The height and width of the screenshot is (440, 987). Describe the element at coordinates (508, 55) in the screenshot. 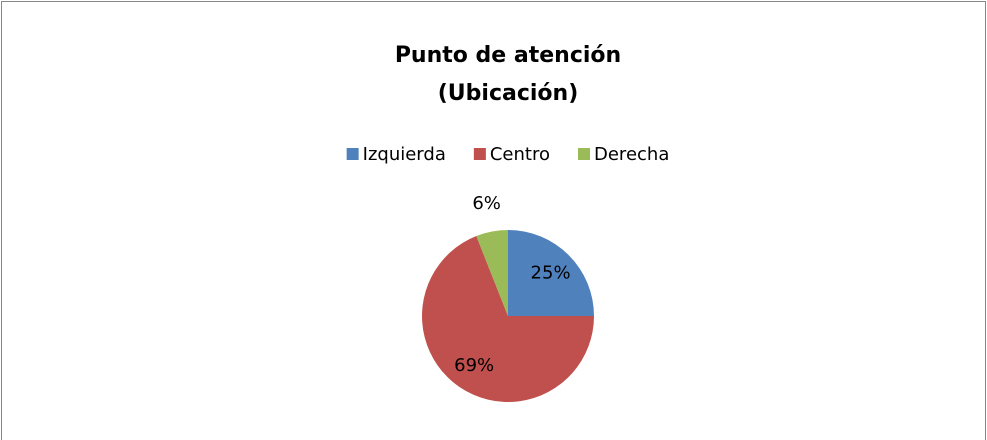

I see `chart-title: Punto de atención` at that location.